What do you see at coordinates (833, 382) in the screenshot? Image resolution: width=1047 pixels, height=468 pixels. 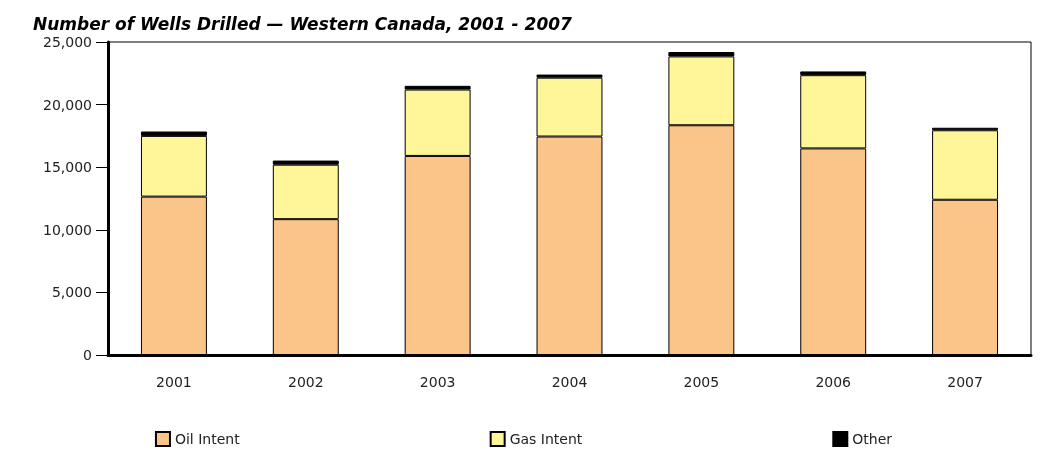 I see `x-tick-label: 2006` at bounding box center [833, 382].